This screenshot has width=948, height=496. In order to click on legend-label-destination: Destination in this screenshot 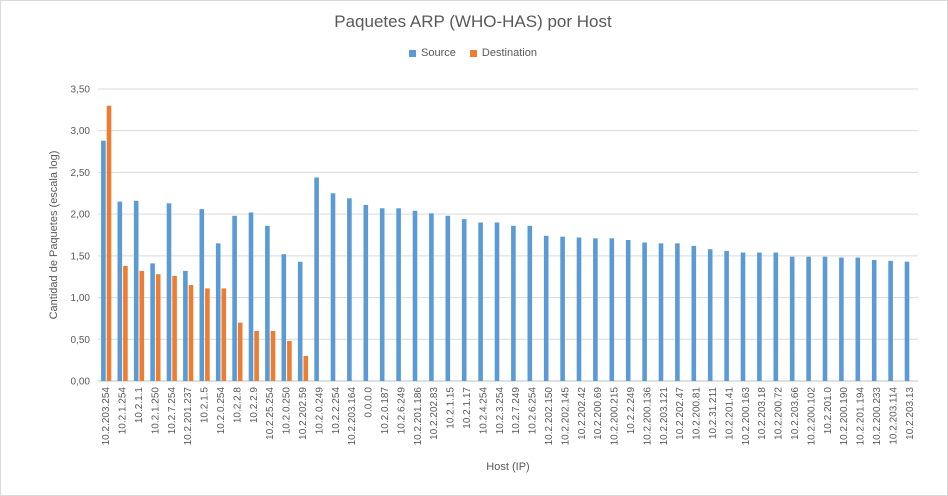, I will do `click(509, 53)`.